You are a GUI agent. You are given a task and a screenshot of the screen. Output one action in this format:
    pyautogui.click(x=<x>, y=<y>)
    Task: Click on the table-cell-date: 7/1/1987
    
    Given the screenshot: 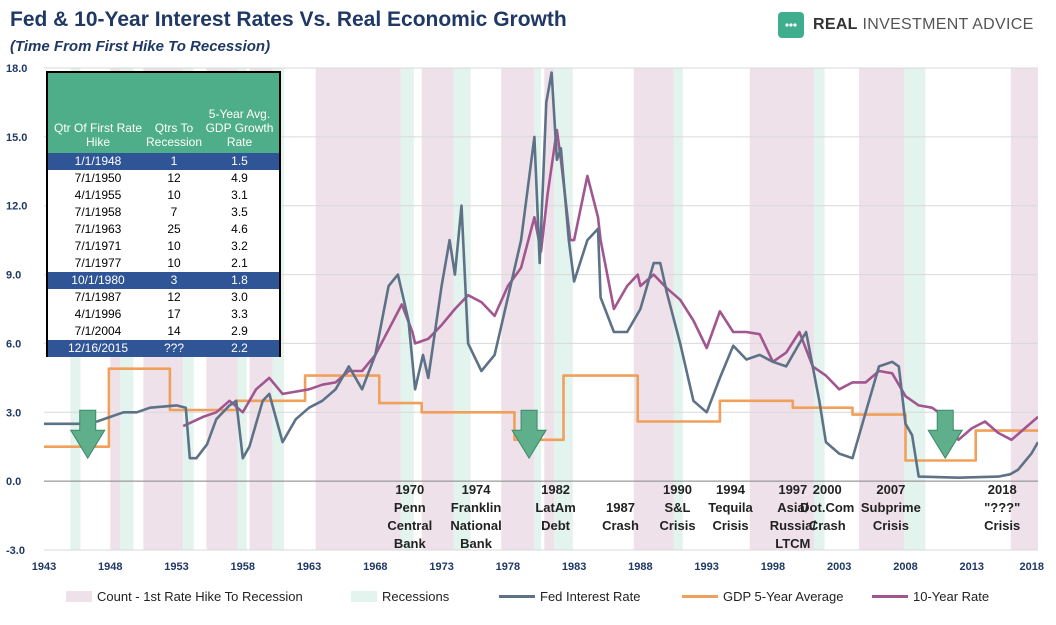 What is the action you would take?
    pyautogui.click(x=98, y=297)
    